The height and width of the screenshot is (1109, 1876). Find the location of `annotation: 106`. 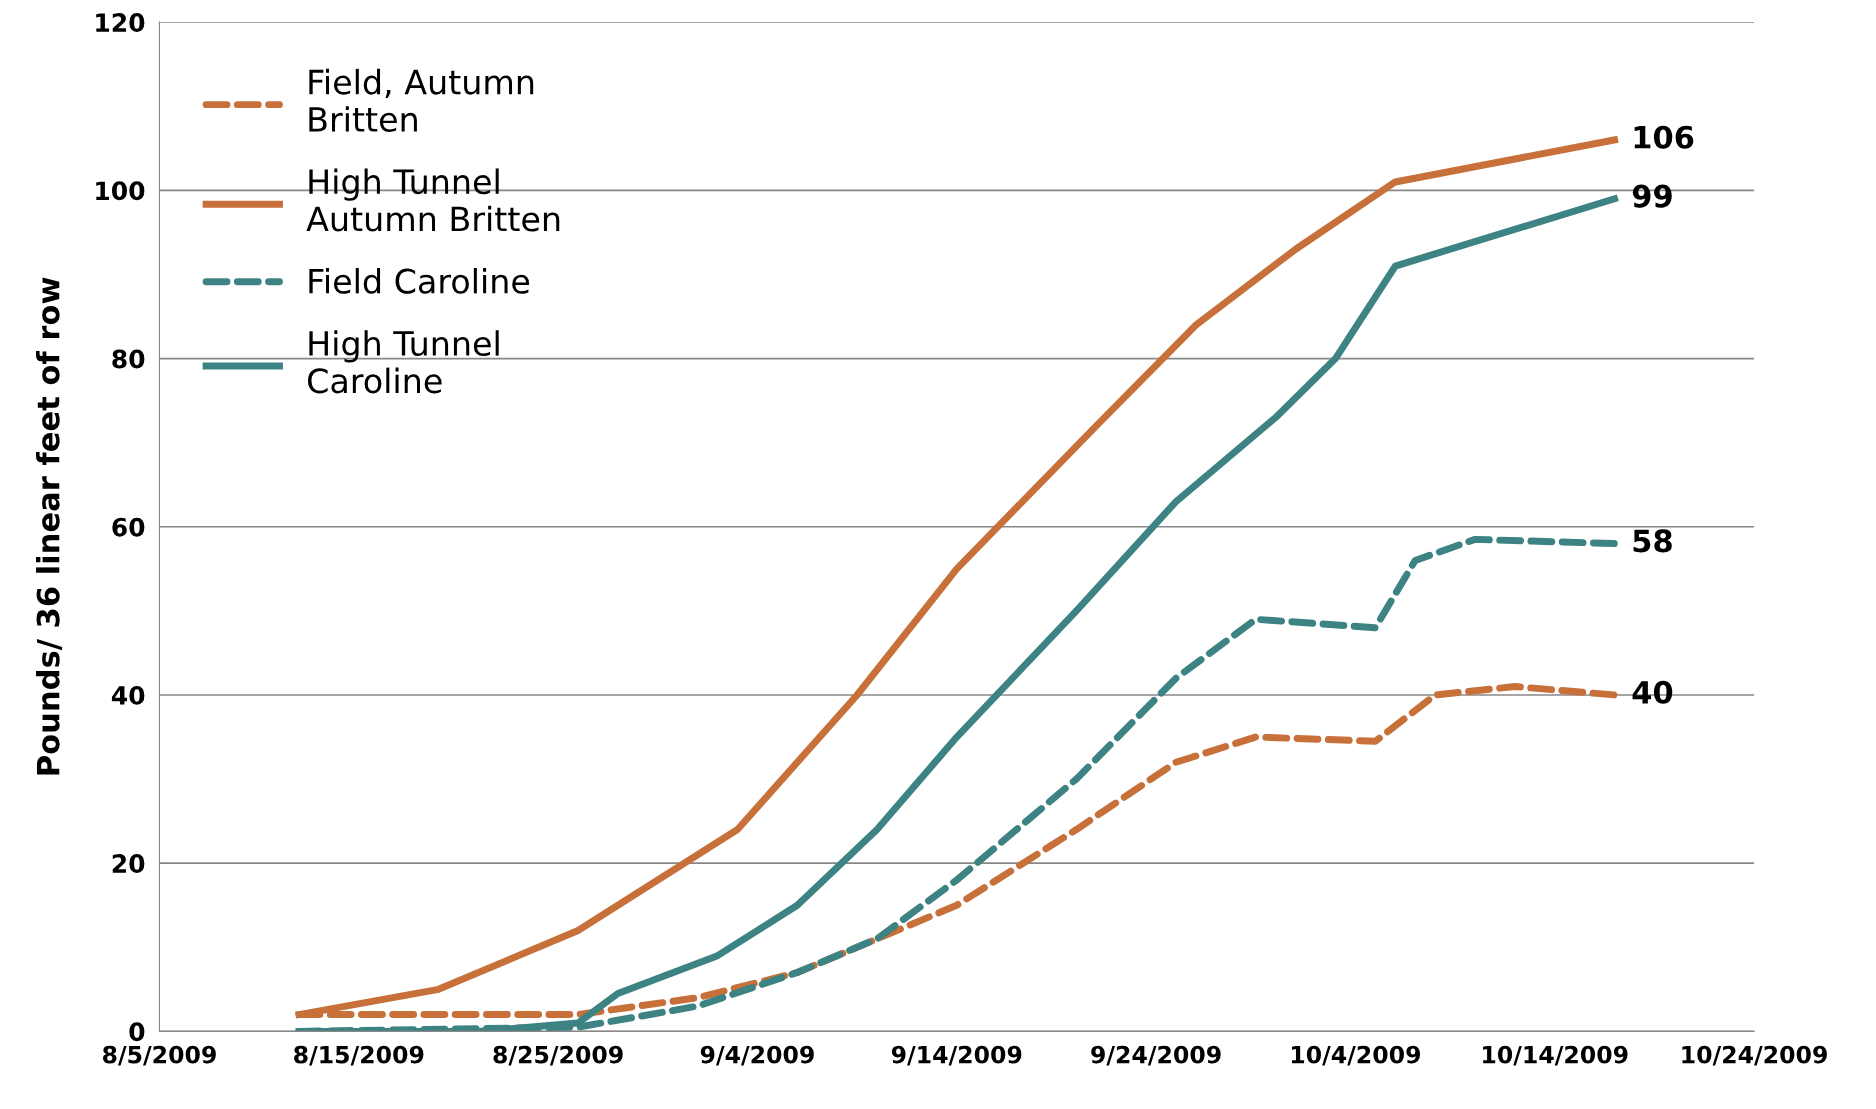

annotation: 106 is located at coordinates (1664, 137).